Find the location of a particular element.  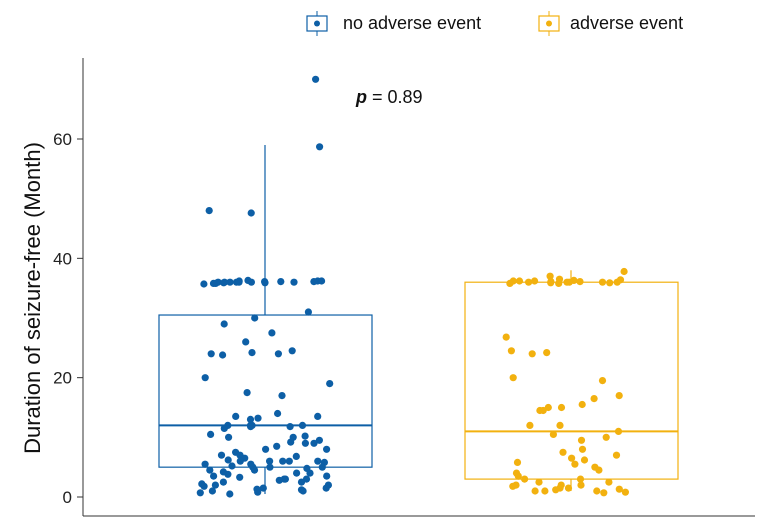

legend-item-adverse-event: adverse event is located at coordinates (610, 23).